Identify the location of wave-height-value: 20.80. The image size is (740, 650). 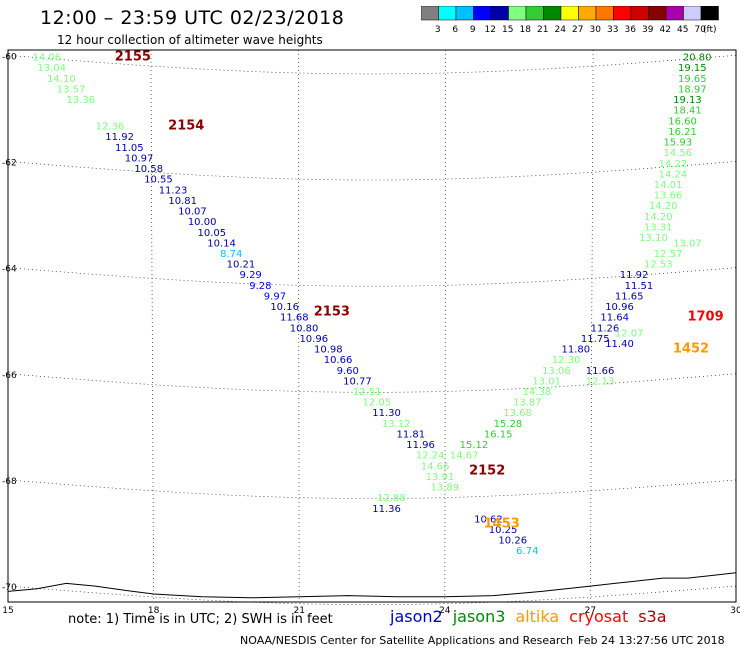
(697, 58).